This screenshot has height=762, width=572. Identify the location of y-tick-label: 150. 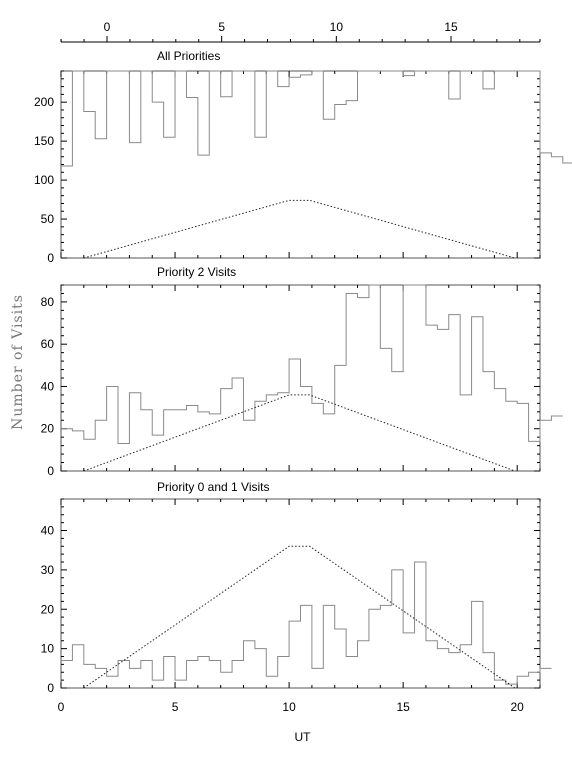
(44, 141).